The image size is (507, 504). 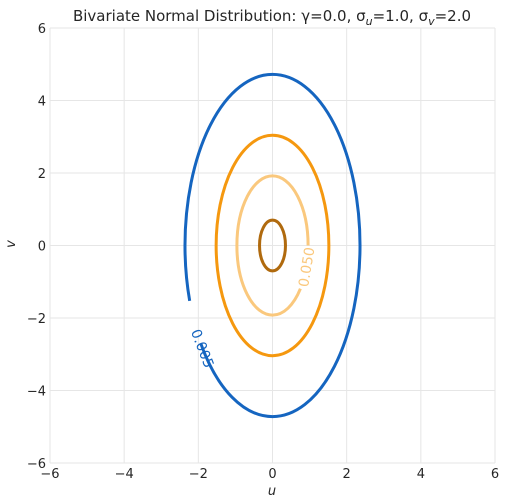 I want to click on x-tick-label: 6, so click(x=495, y=474).